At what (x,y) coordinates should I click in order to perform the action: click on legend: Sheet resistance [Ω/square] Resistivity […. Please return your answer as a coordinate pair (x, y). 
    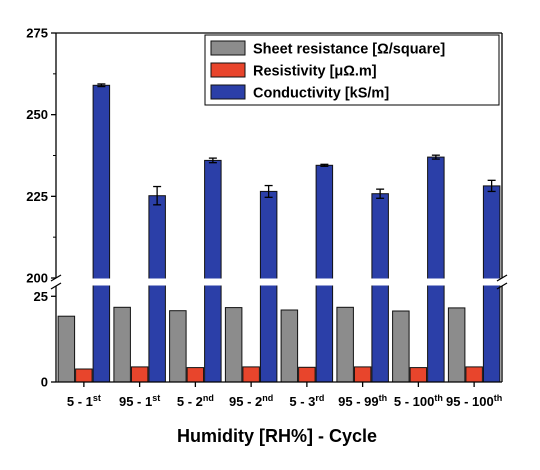
    Looking at the image, I should click on (352, 70).